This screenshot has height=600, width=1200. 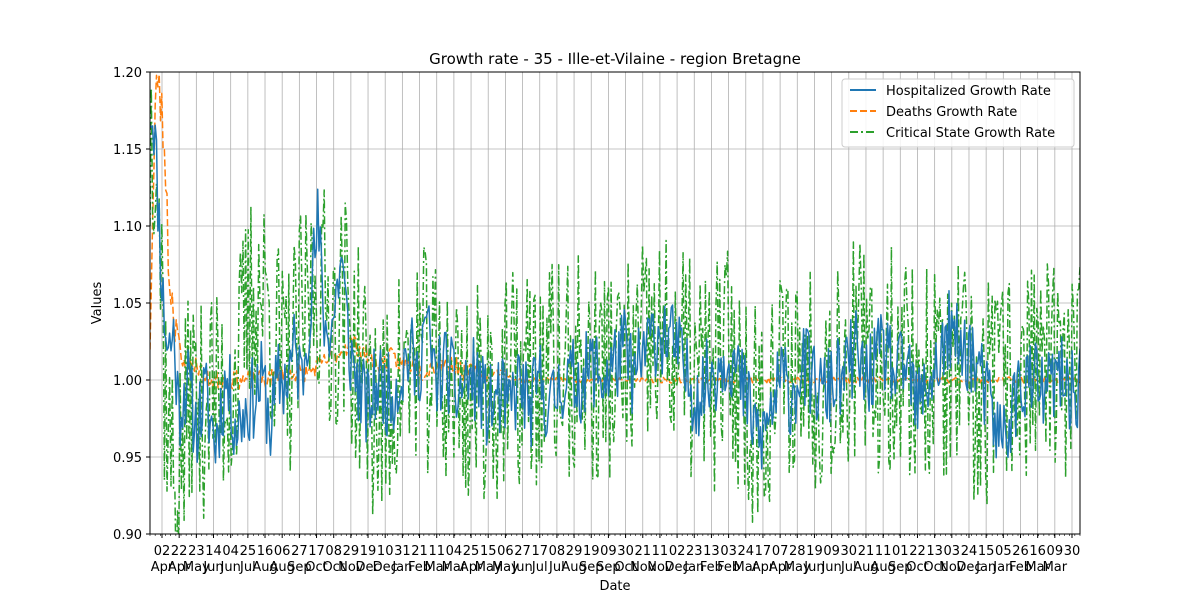 I want to click on x-tick-day-label: 01, so click(x=900, y=551).